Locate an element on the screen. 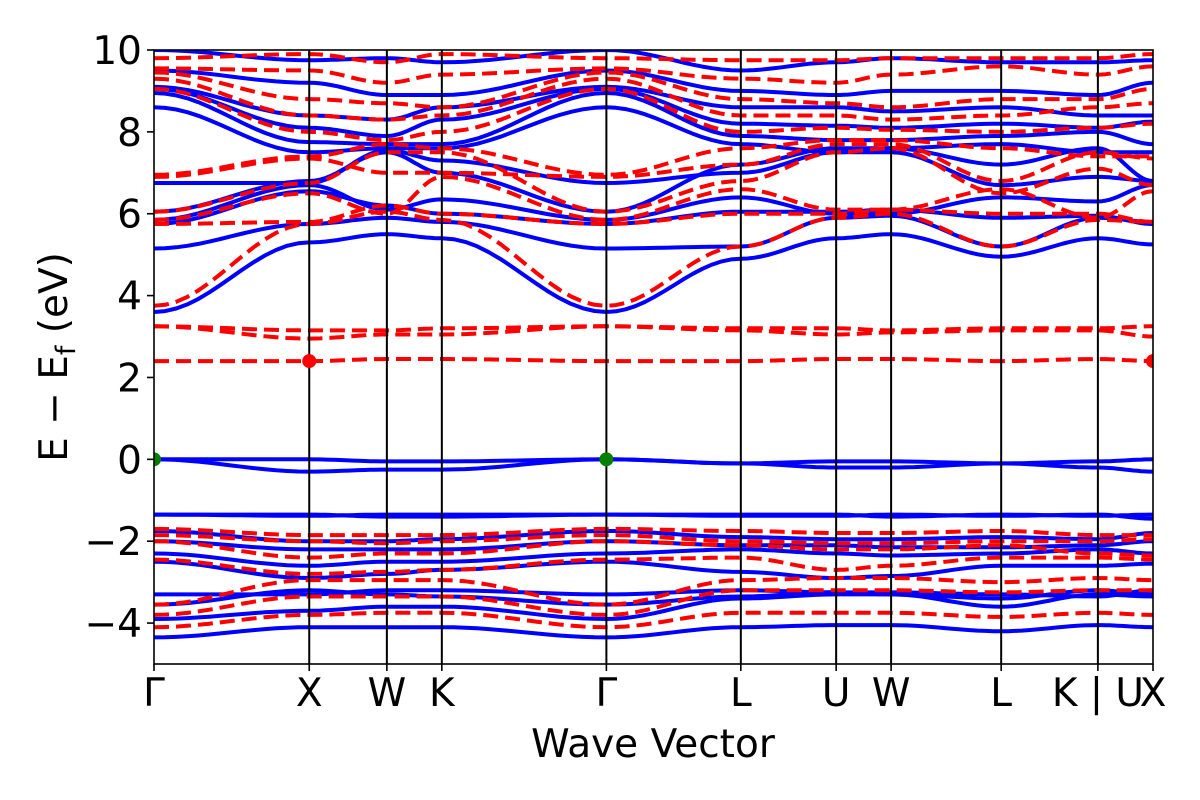 This screenshot has width=1200, height=800. y-tick-label: −4 is located at coordinates (114, 624).